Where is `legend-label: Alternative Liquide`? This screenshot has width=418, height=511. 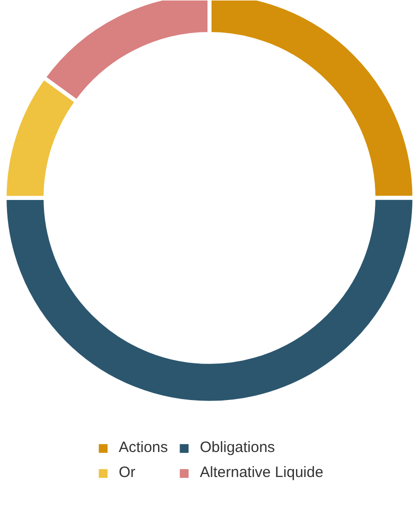 legend-label: Alternative Liquide is located at coordinates (262, 472).